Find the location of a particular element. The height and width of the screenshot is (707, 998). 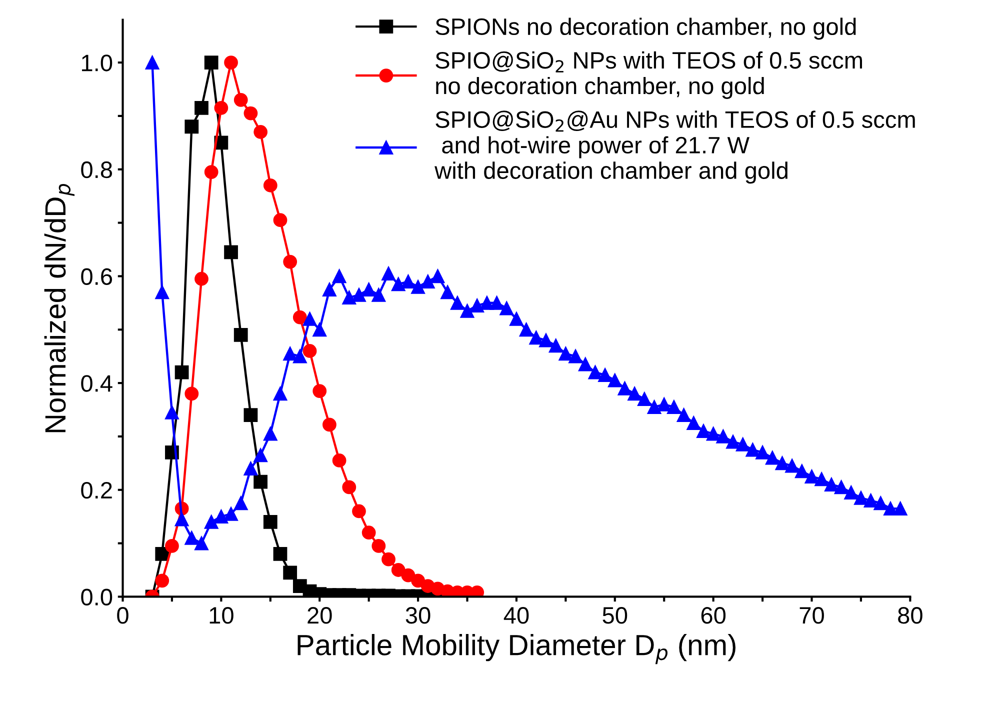

x-tick-label: 50 is located at coordinates (615, 615).